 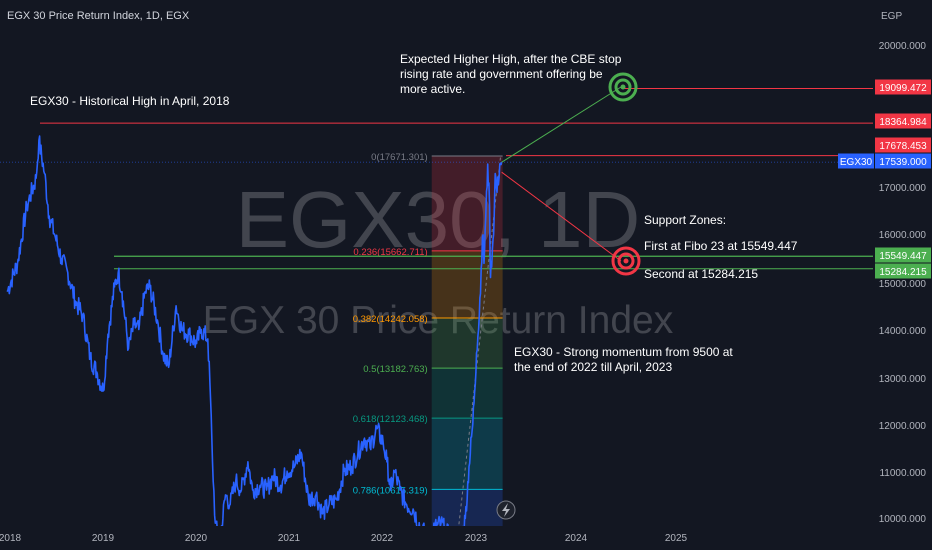 I want to click on support-ring-inner, so click(x=626, y=261).